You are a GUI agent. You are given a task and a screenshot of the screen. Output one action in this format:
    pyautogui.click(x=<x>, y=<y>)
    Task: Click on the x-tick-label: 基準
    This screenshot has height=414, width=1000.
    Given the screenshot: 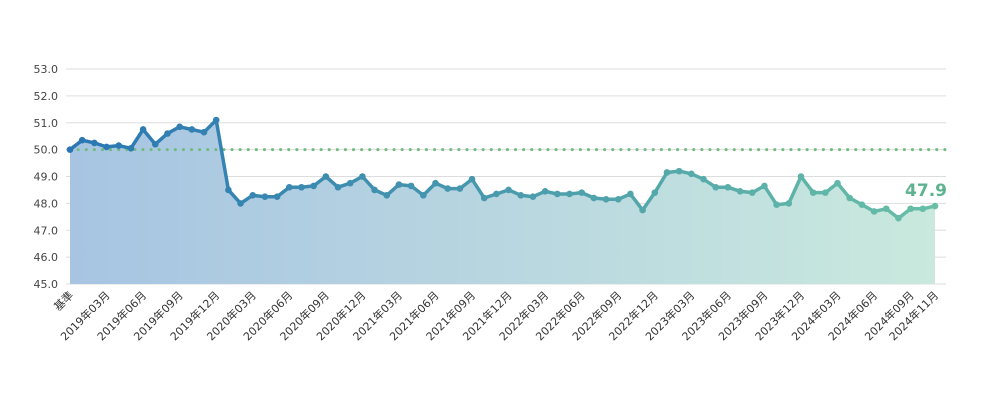 What is the action you would take?
    pyautogui.click(x=63, y=300)
    